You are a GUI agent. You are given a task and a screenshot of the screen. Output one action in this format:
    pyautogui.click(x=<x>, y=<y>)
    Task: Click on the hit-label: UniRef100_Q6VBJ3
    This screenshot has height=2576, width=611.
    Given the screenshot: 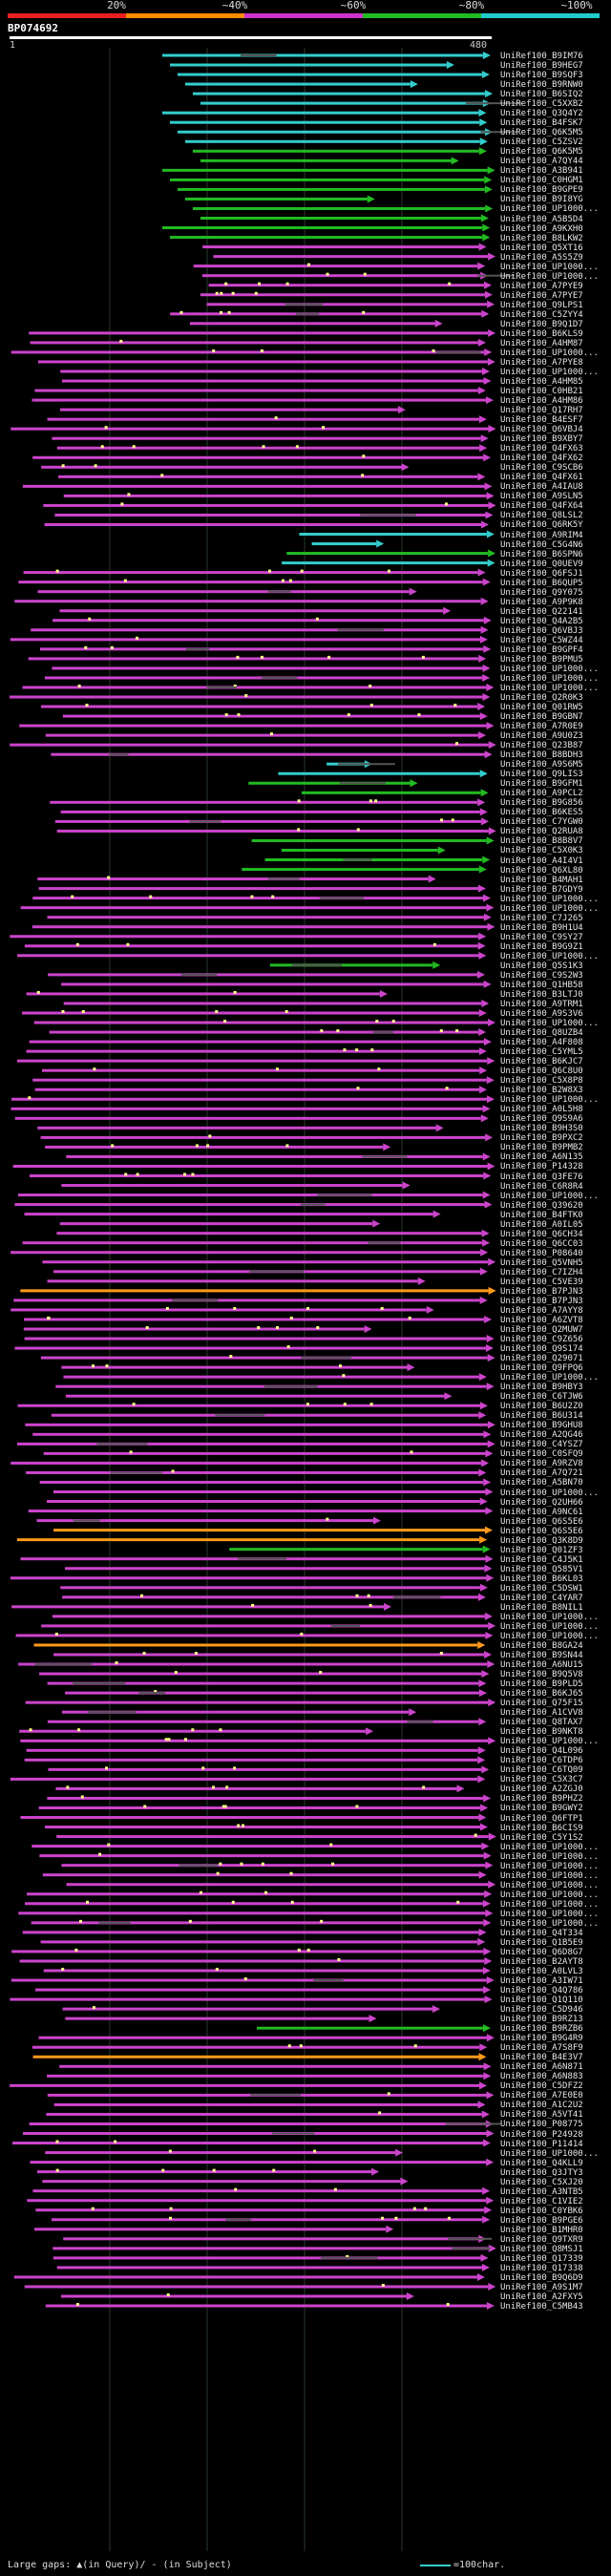 What is the action you would take?
    pyautogui.click(x=541, y=630)
    